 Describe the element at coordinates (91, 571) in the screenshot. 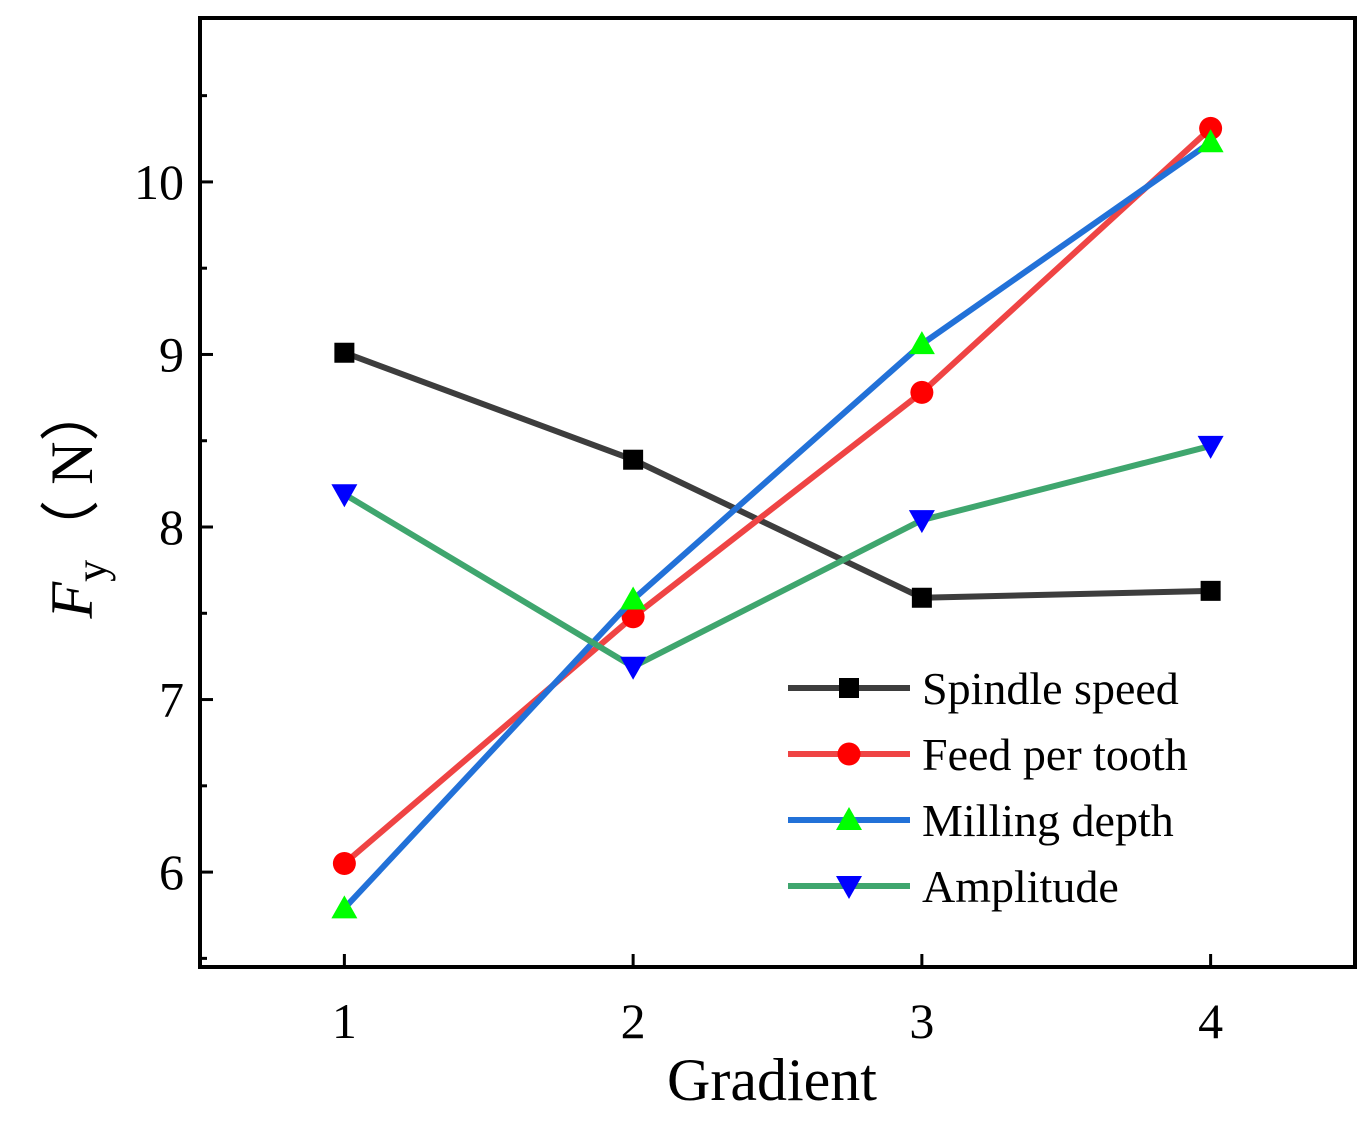

I see `y-axis-title-sub: y` at that location.